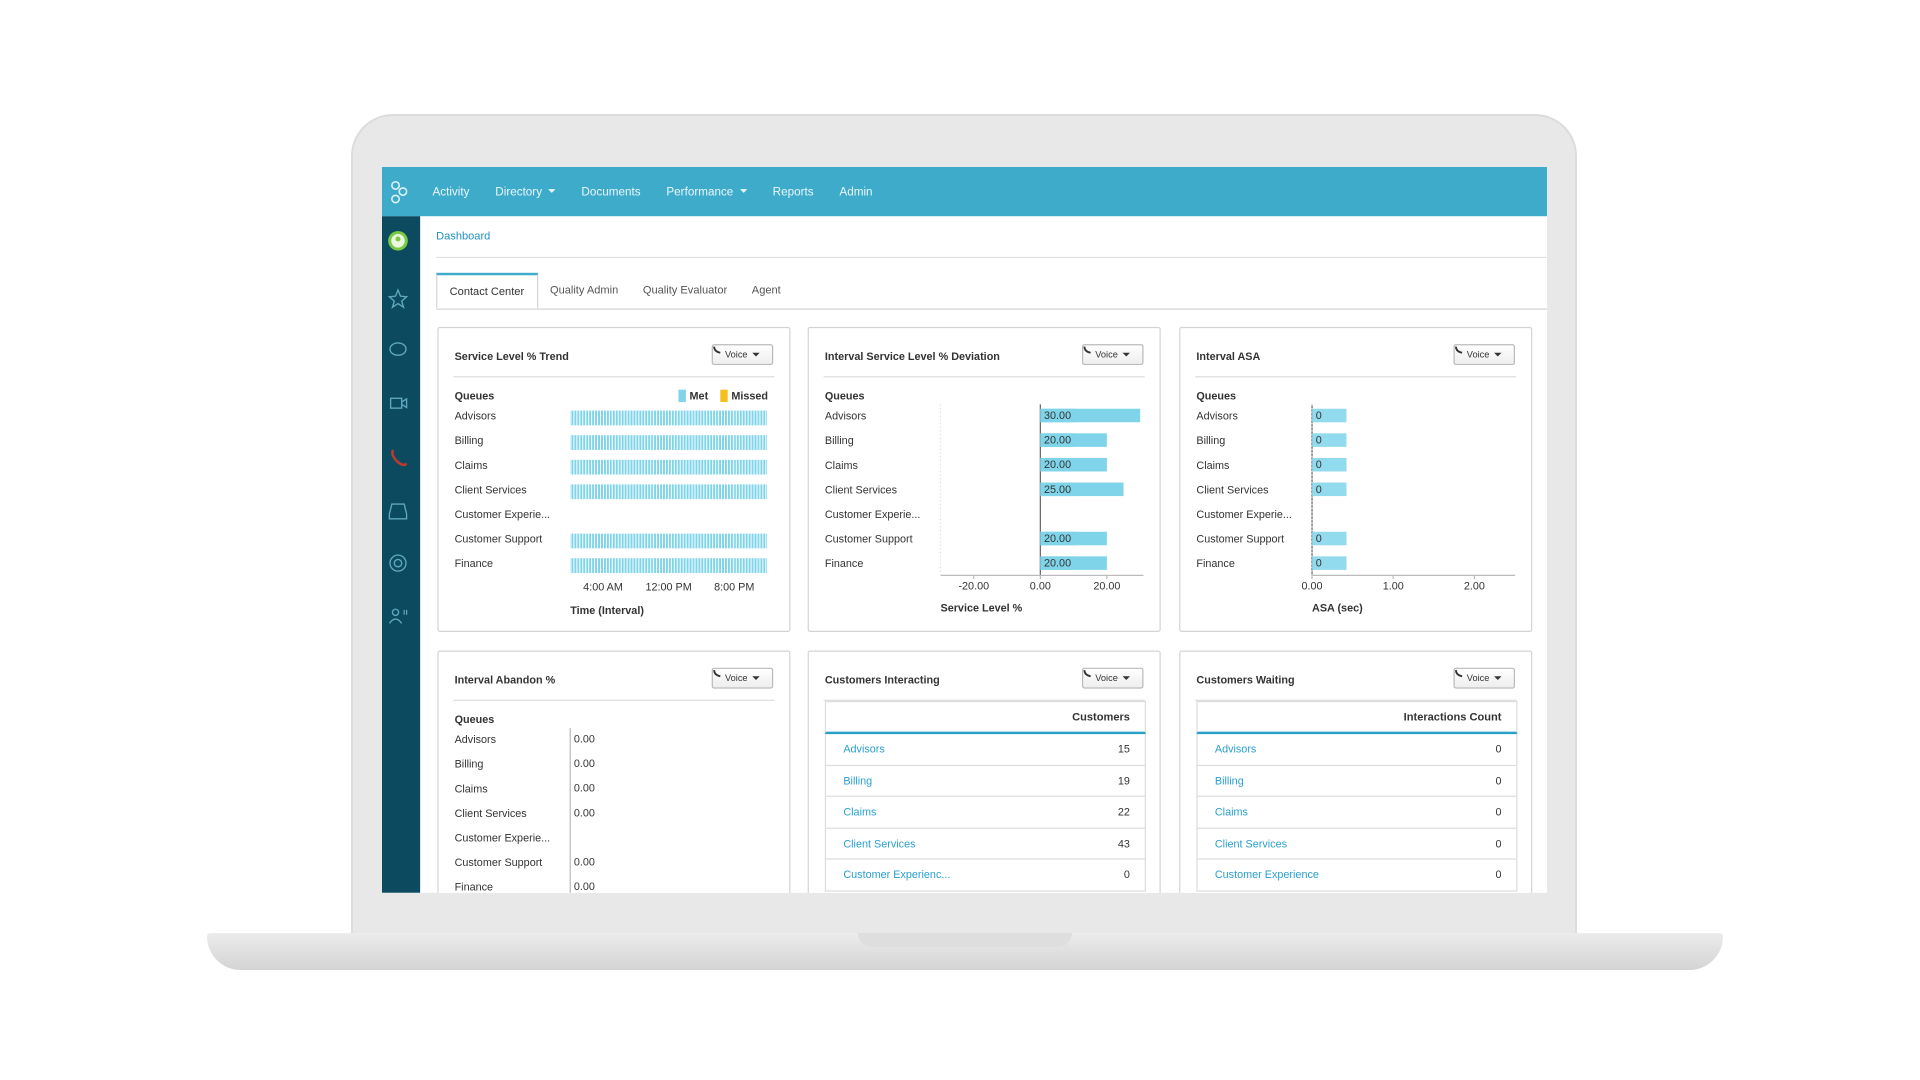 The width and height of the screenshot is (1920, 1080). I want to click on panel-title: Service Level % Trend, so click(511, 356).